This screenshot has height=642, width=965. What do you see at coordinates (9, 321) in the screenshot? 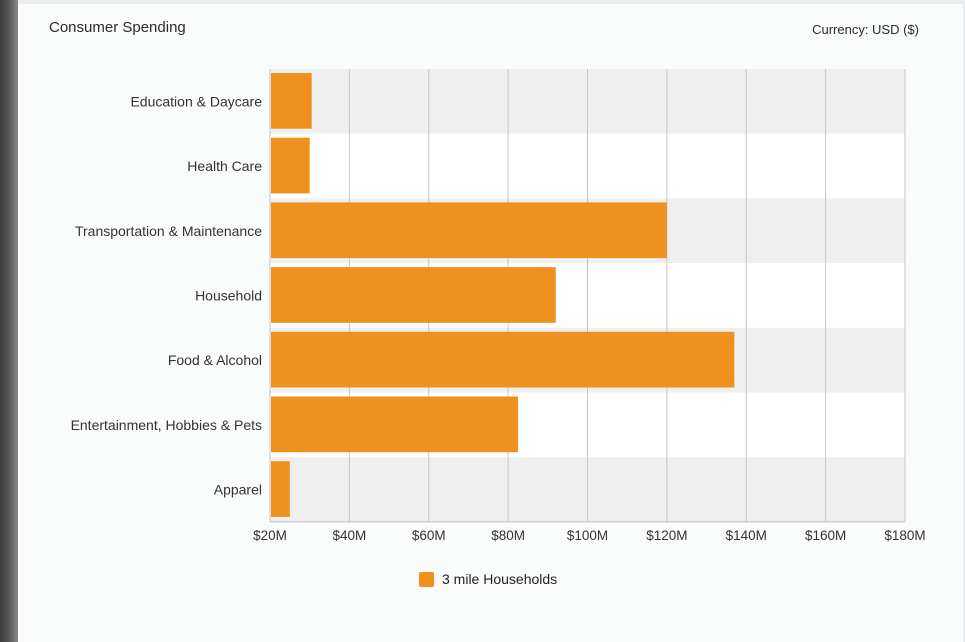
I see `window-edge` at bounding box center [9, 321].